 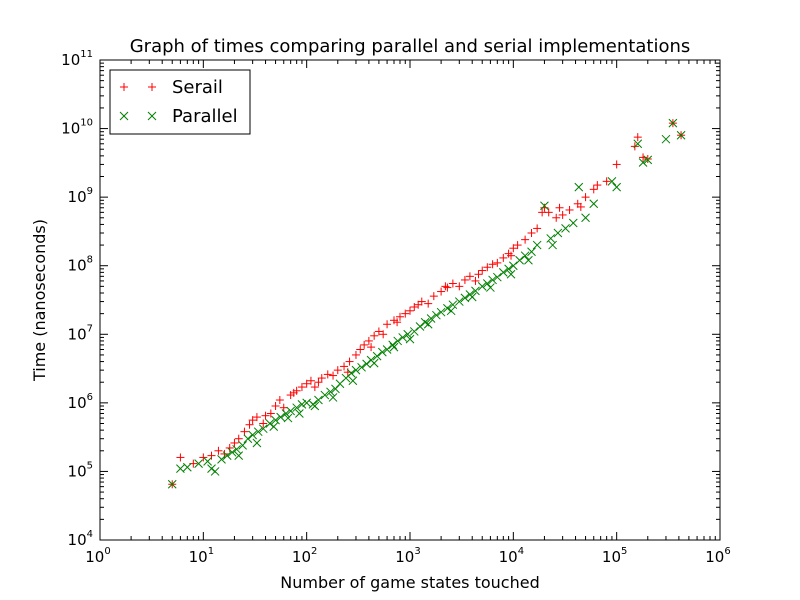 I want to click on y-tick-label: 10⁸, so click(x=80, y=265).